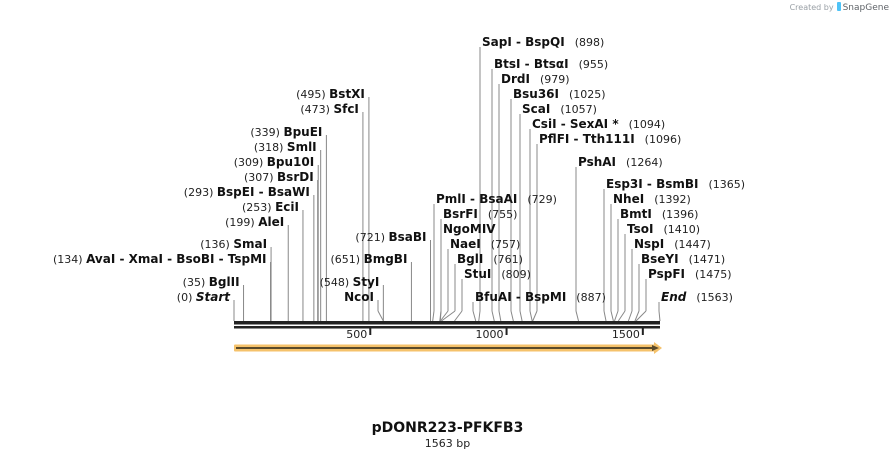 Image resolution: width=895 pixels, height=460 pixels. What do you see at coordinates (649, 244) in the screenshot?
I see `site-name: NspI` at bounding box center [649, 244].